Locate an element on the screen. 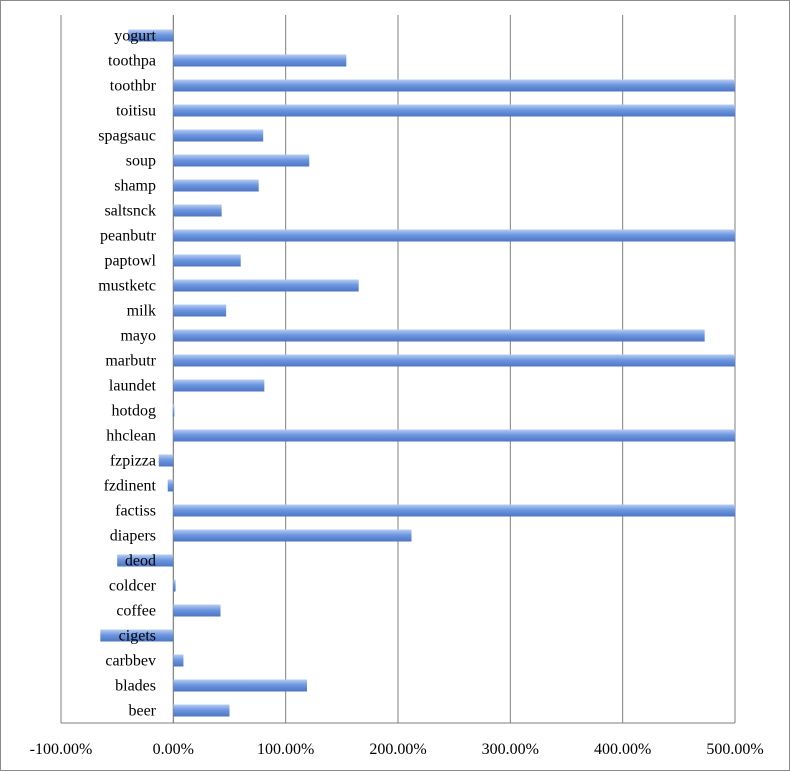  category-label-soup: soup is located at coordinates (141, 161).